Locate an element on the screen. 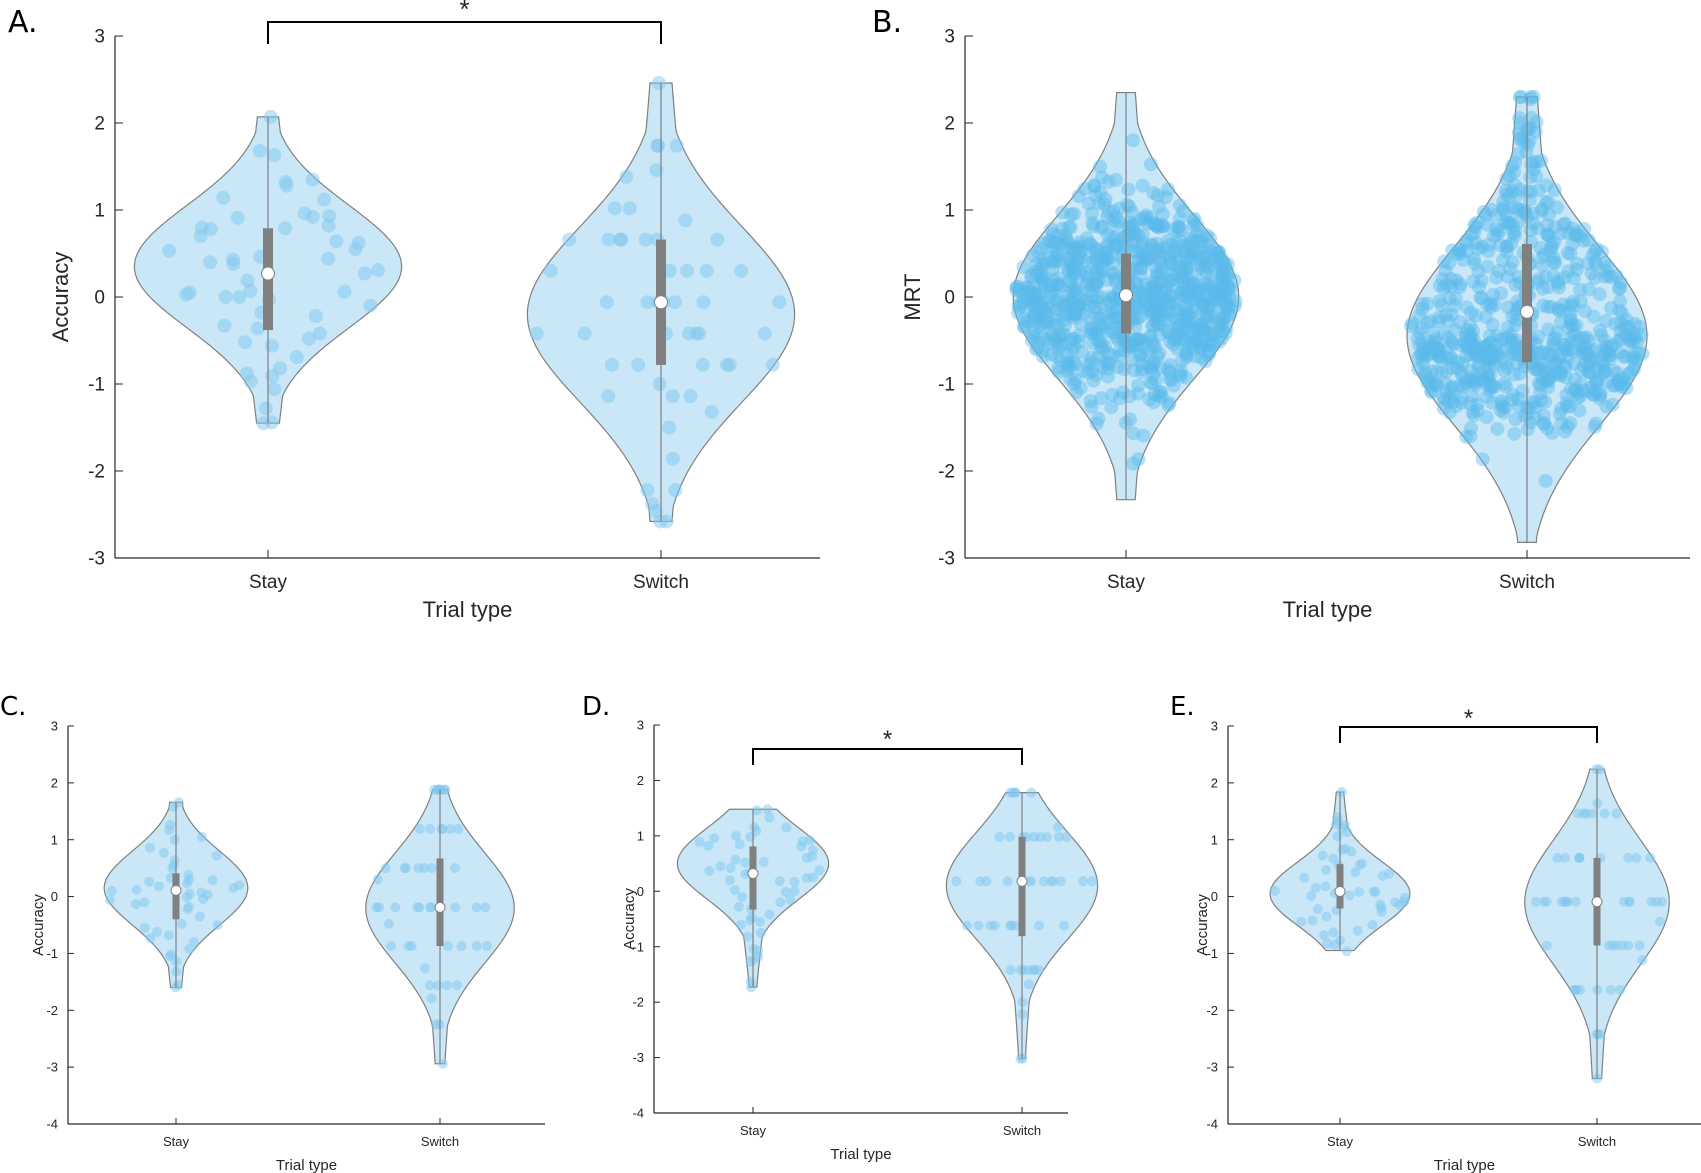 The image size is (1701, 1173). y-tick-label: 2 is located at coordinates (99, 124).